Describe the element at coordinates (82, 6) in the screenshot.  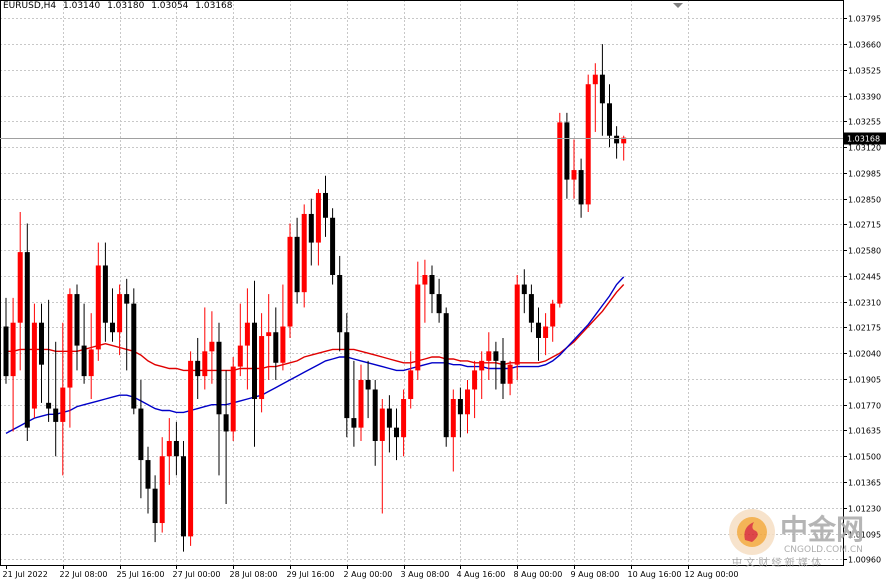
I see `open-value: 1.03140` at that location.